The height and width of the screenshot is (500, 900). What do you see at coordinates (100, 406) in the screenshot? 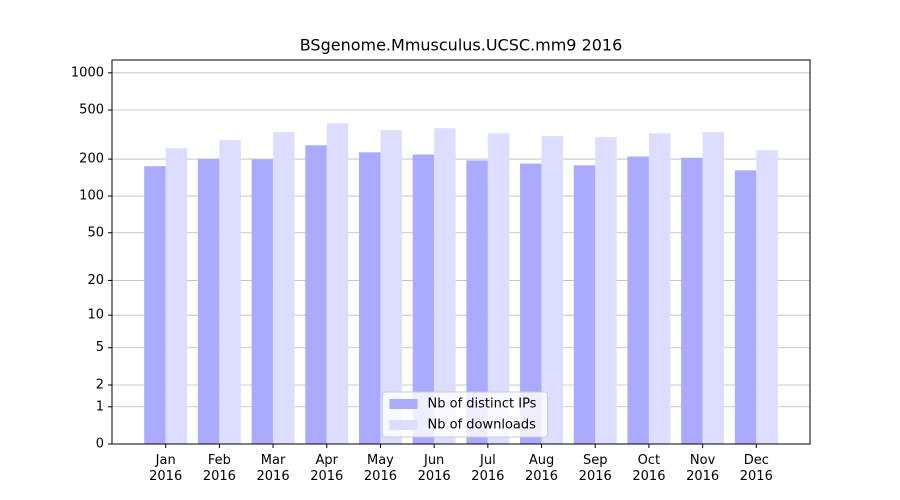
I see `y-tick-label: 1` at bounding box center [100, 406].